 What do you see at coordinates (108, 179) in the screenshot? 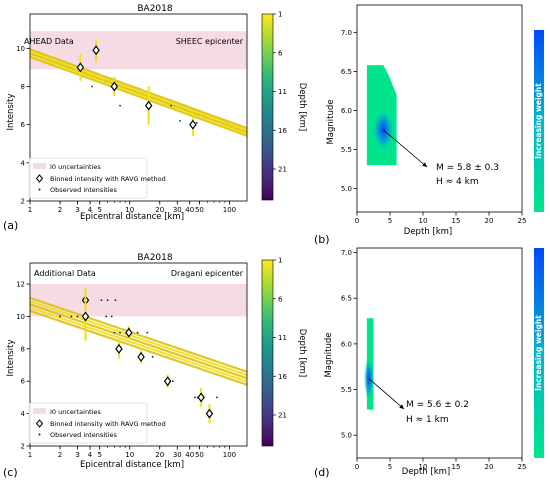
I see `panel-a-legend-binned-label: Binned intensity with RAVG method` at bounding box center [108, 179].